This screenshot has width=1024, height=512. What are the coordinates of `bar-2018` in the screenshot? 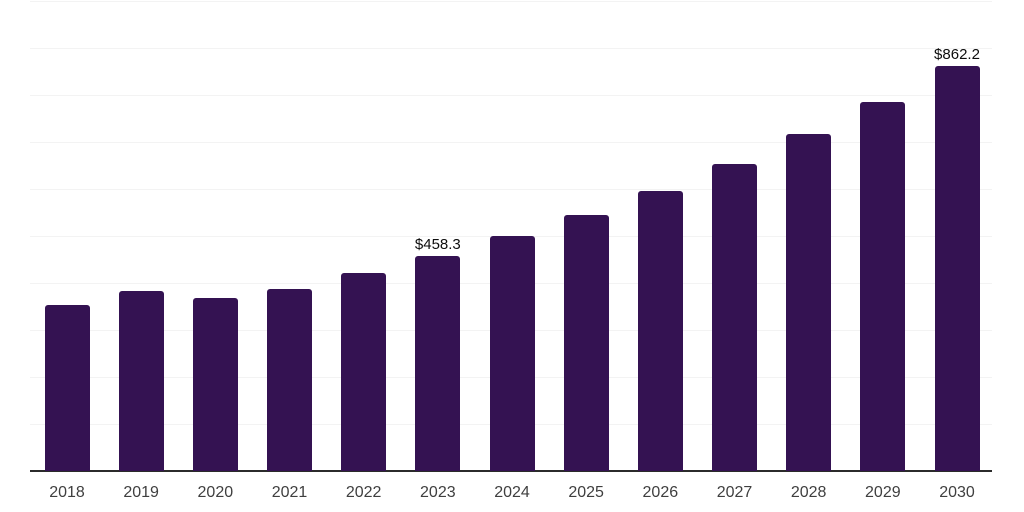 It's located at (67, 388).